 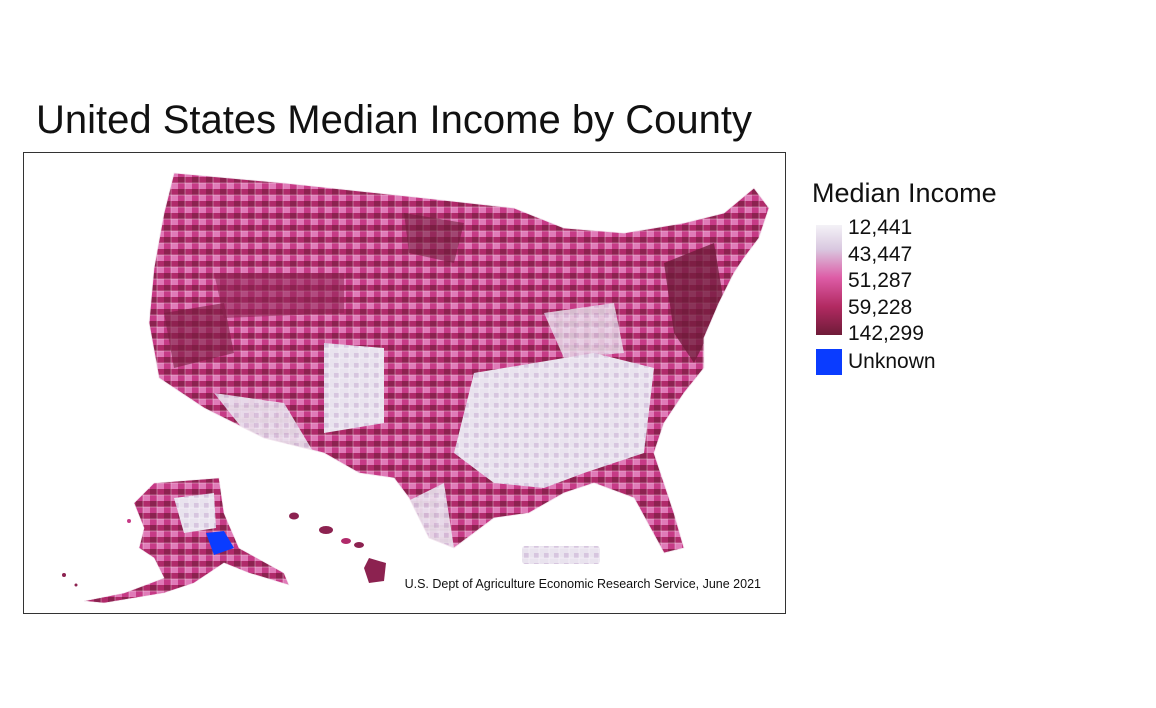 I want to click on legend-break-label: 142,299, so click(x=886, y=333).